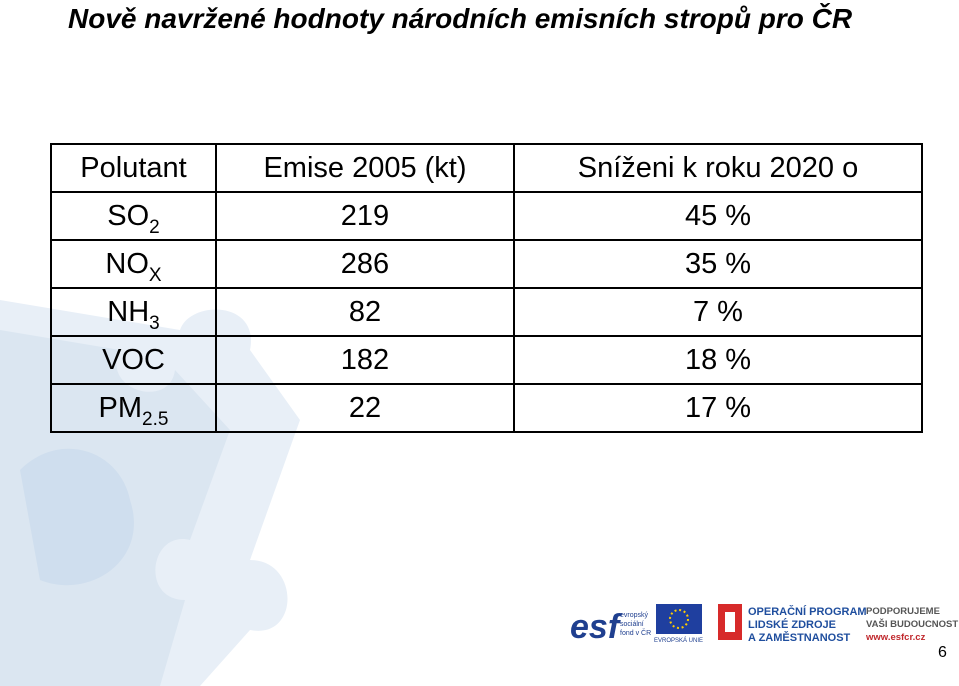 This screenshot has width=959, height=686. What do you see at coordinates (636, 633) in the screenshot?
I see `esf-text-3: fond v ČR` at bounding box center [636, 633].